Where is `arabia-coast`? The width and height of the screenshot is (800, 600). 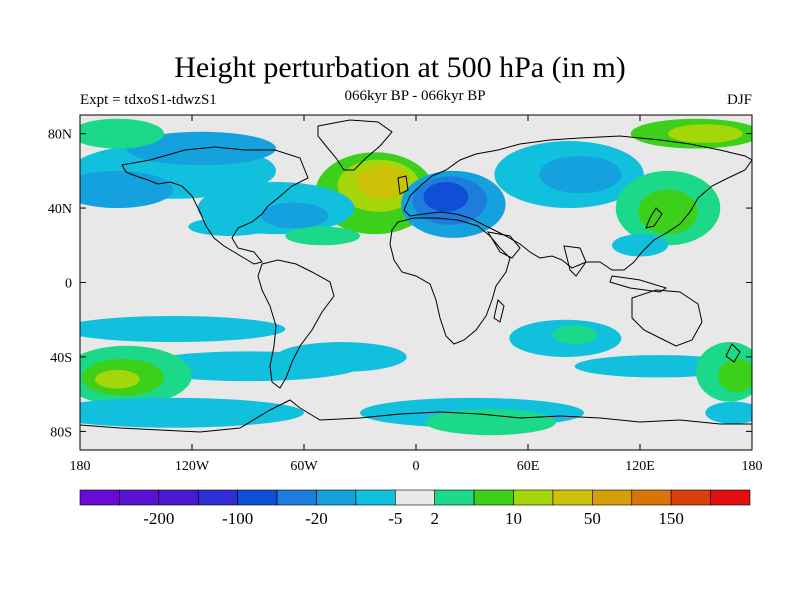 arabia-coast is located at coordinates (504, 245).